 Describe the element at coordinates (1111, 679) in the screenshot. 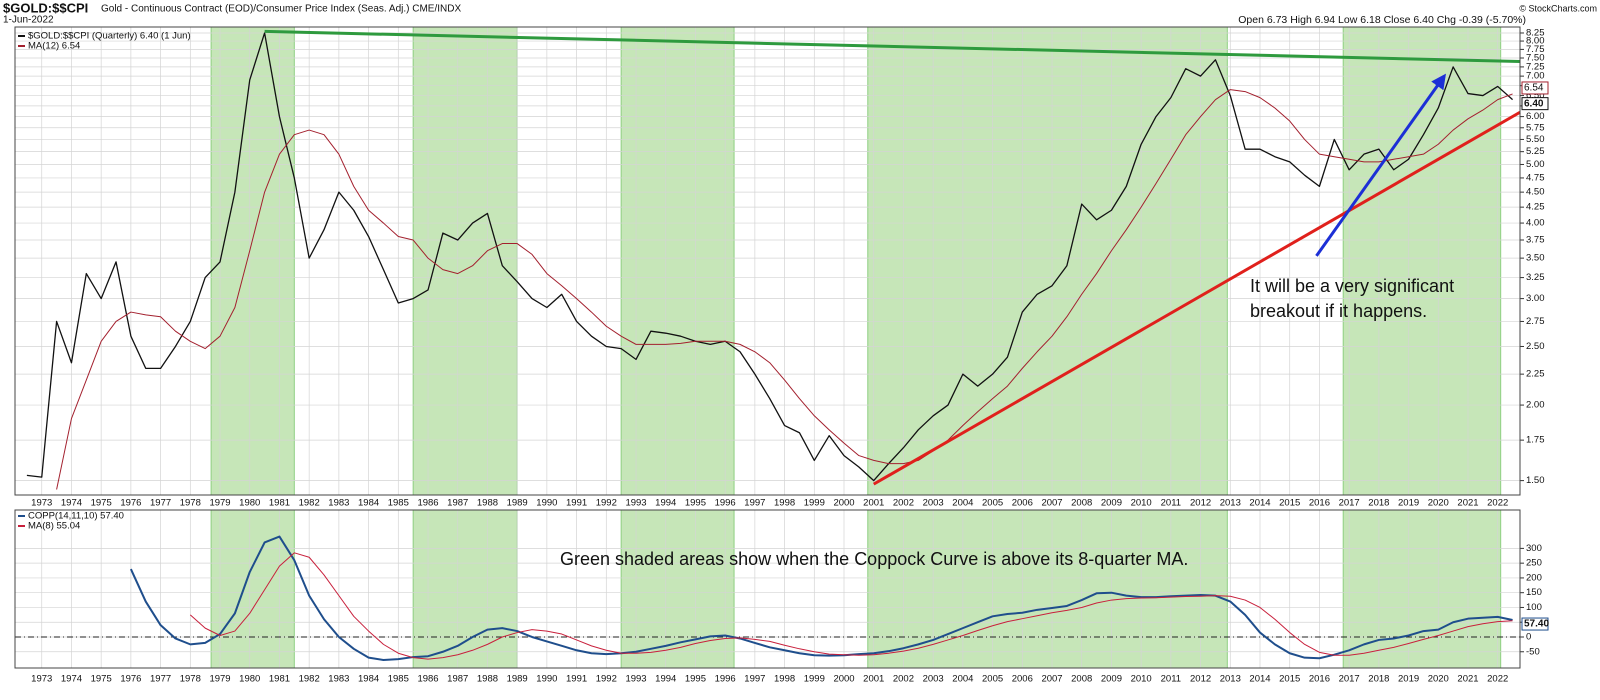

I see `x-tick-label: 2009` at that location.